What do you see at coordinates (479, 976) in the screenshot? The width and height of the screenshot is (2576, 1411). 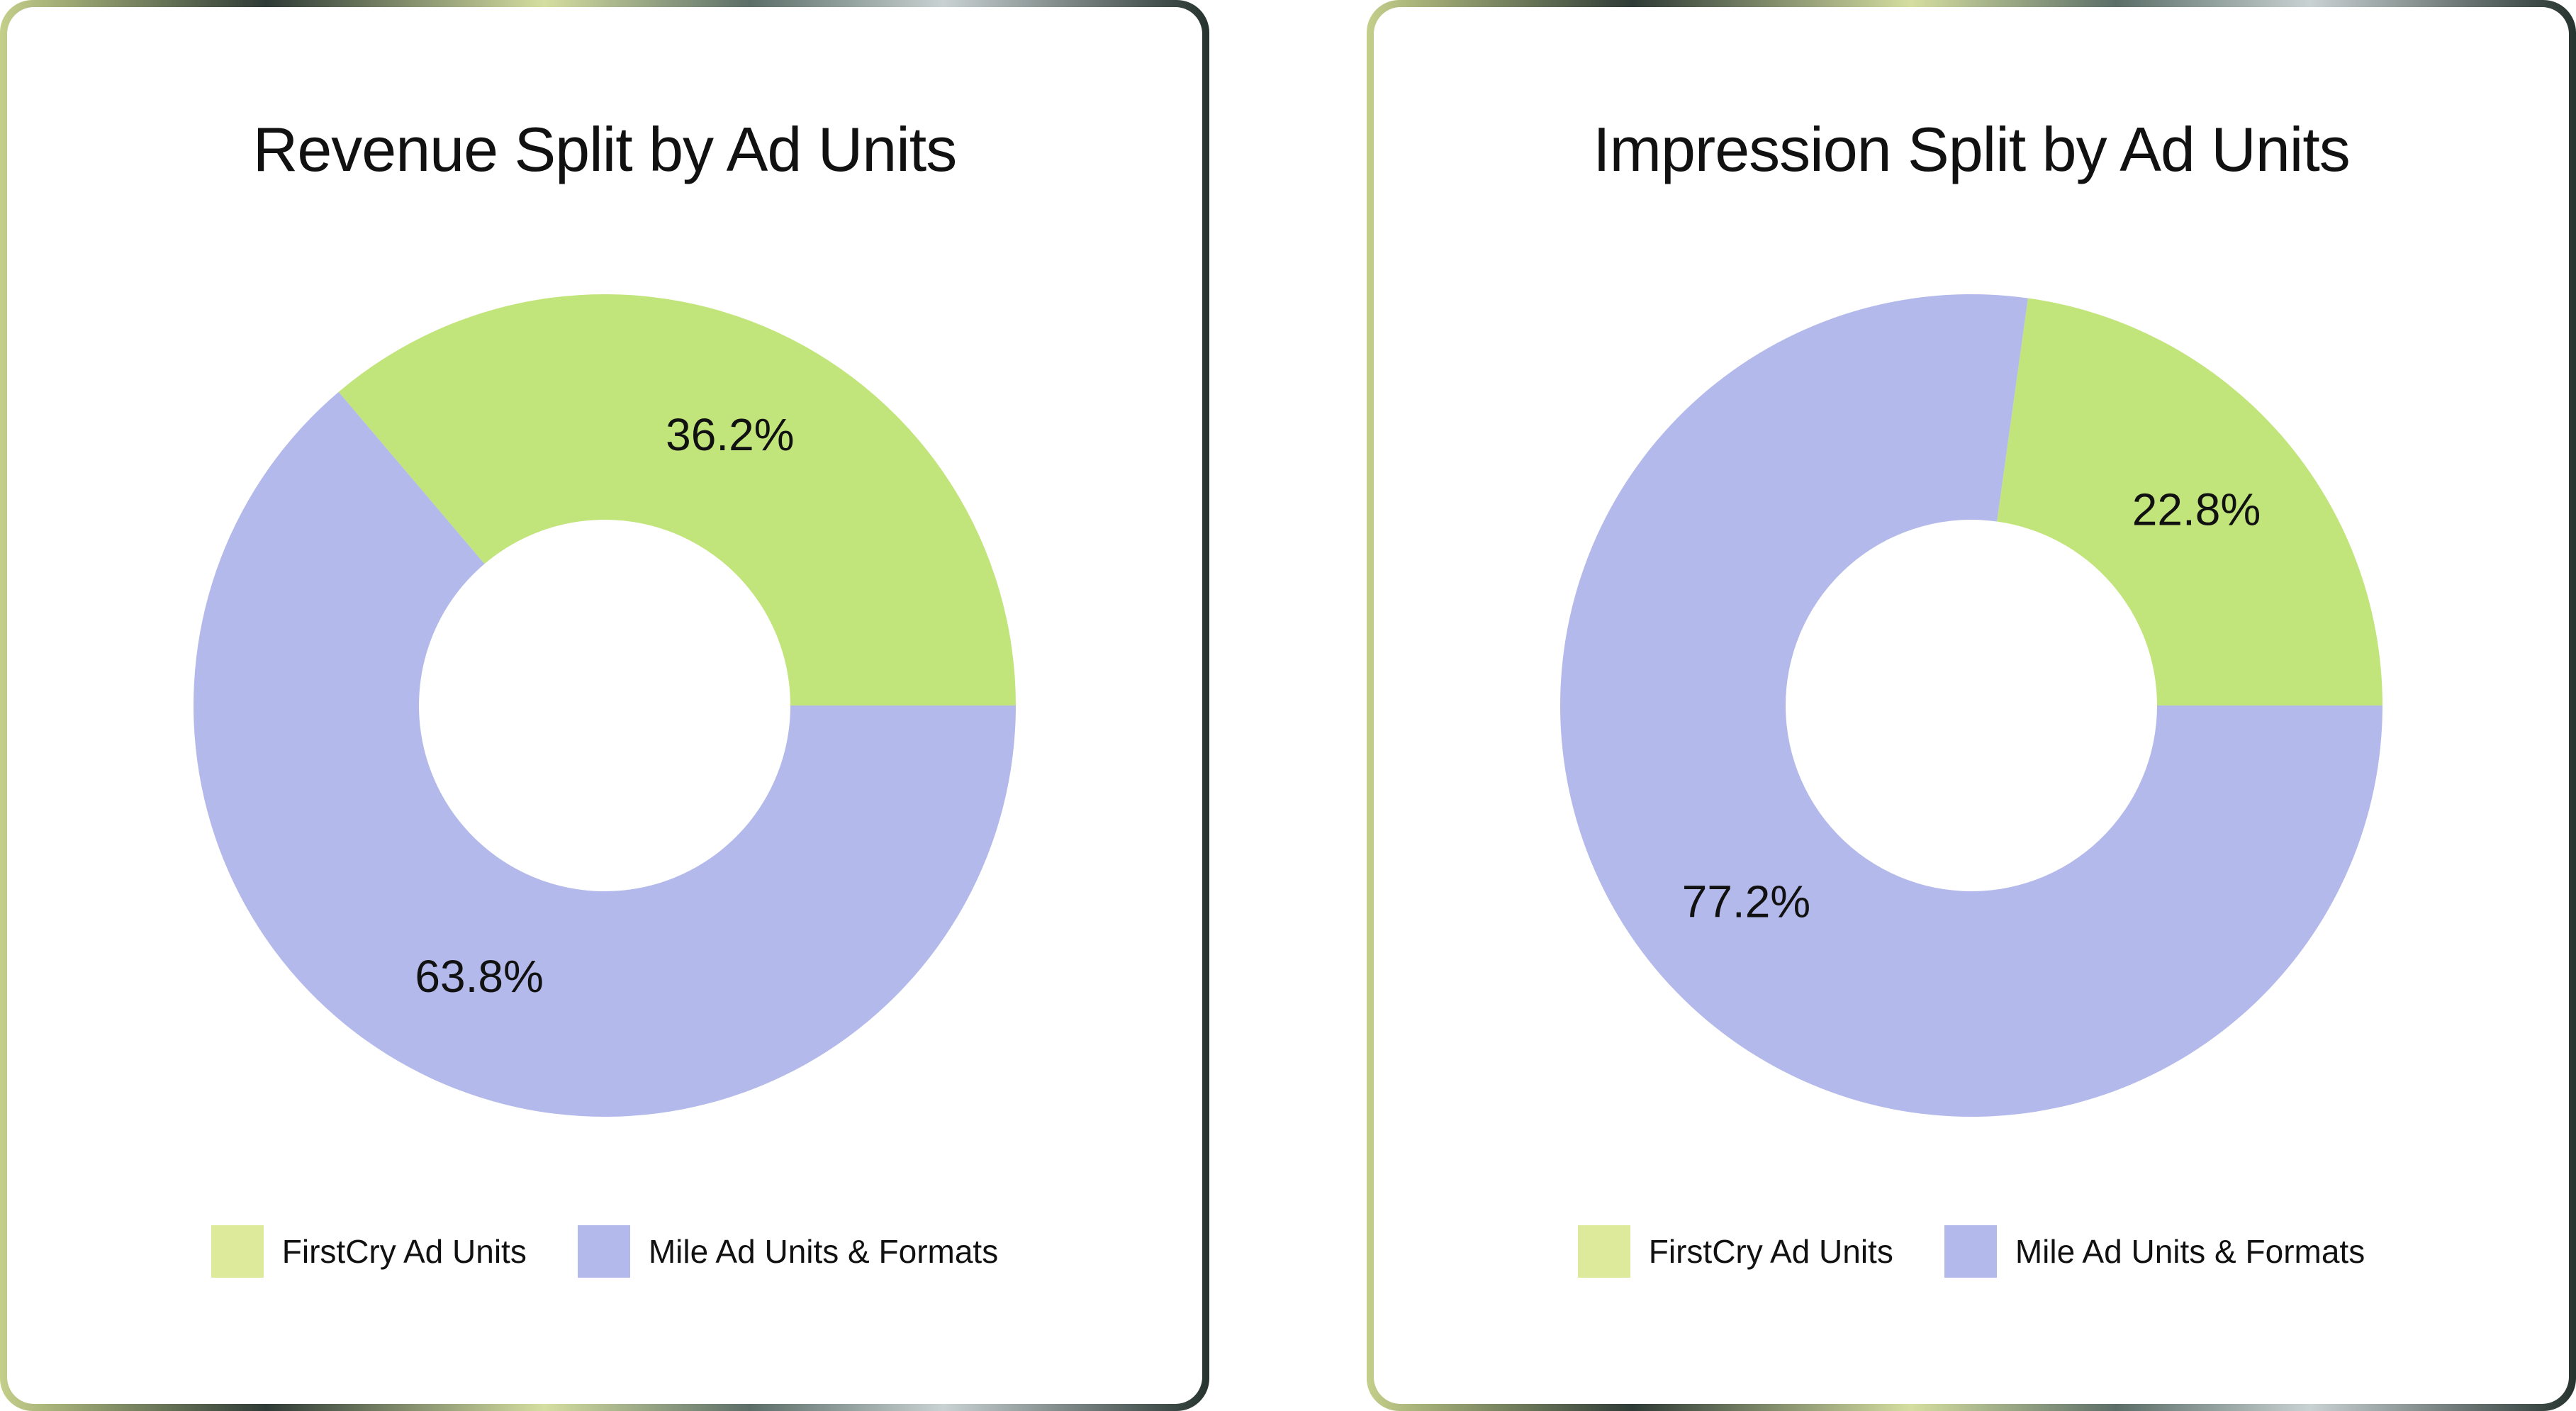 I see `revenue-slice-label-mile: 63.8%` at bounding box center [479, 976].